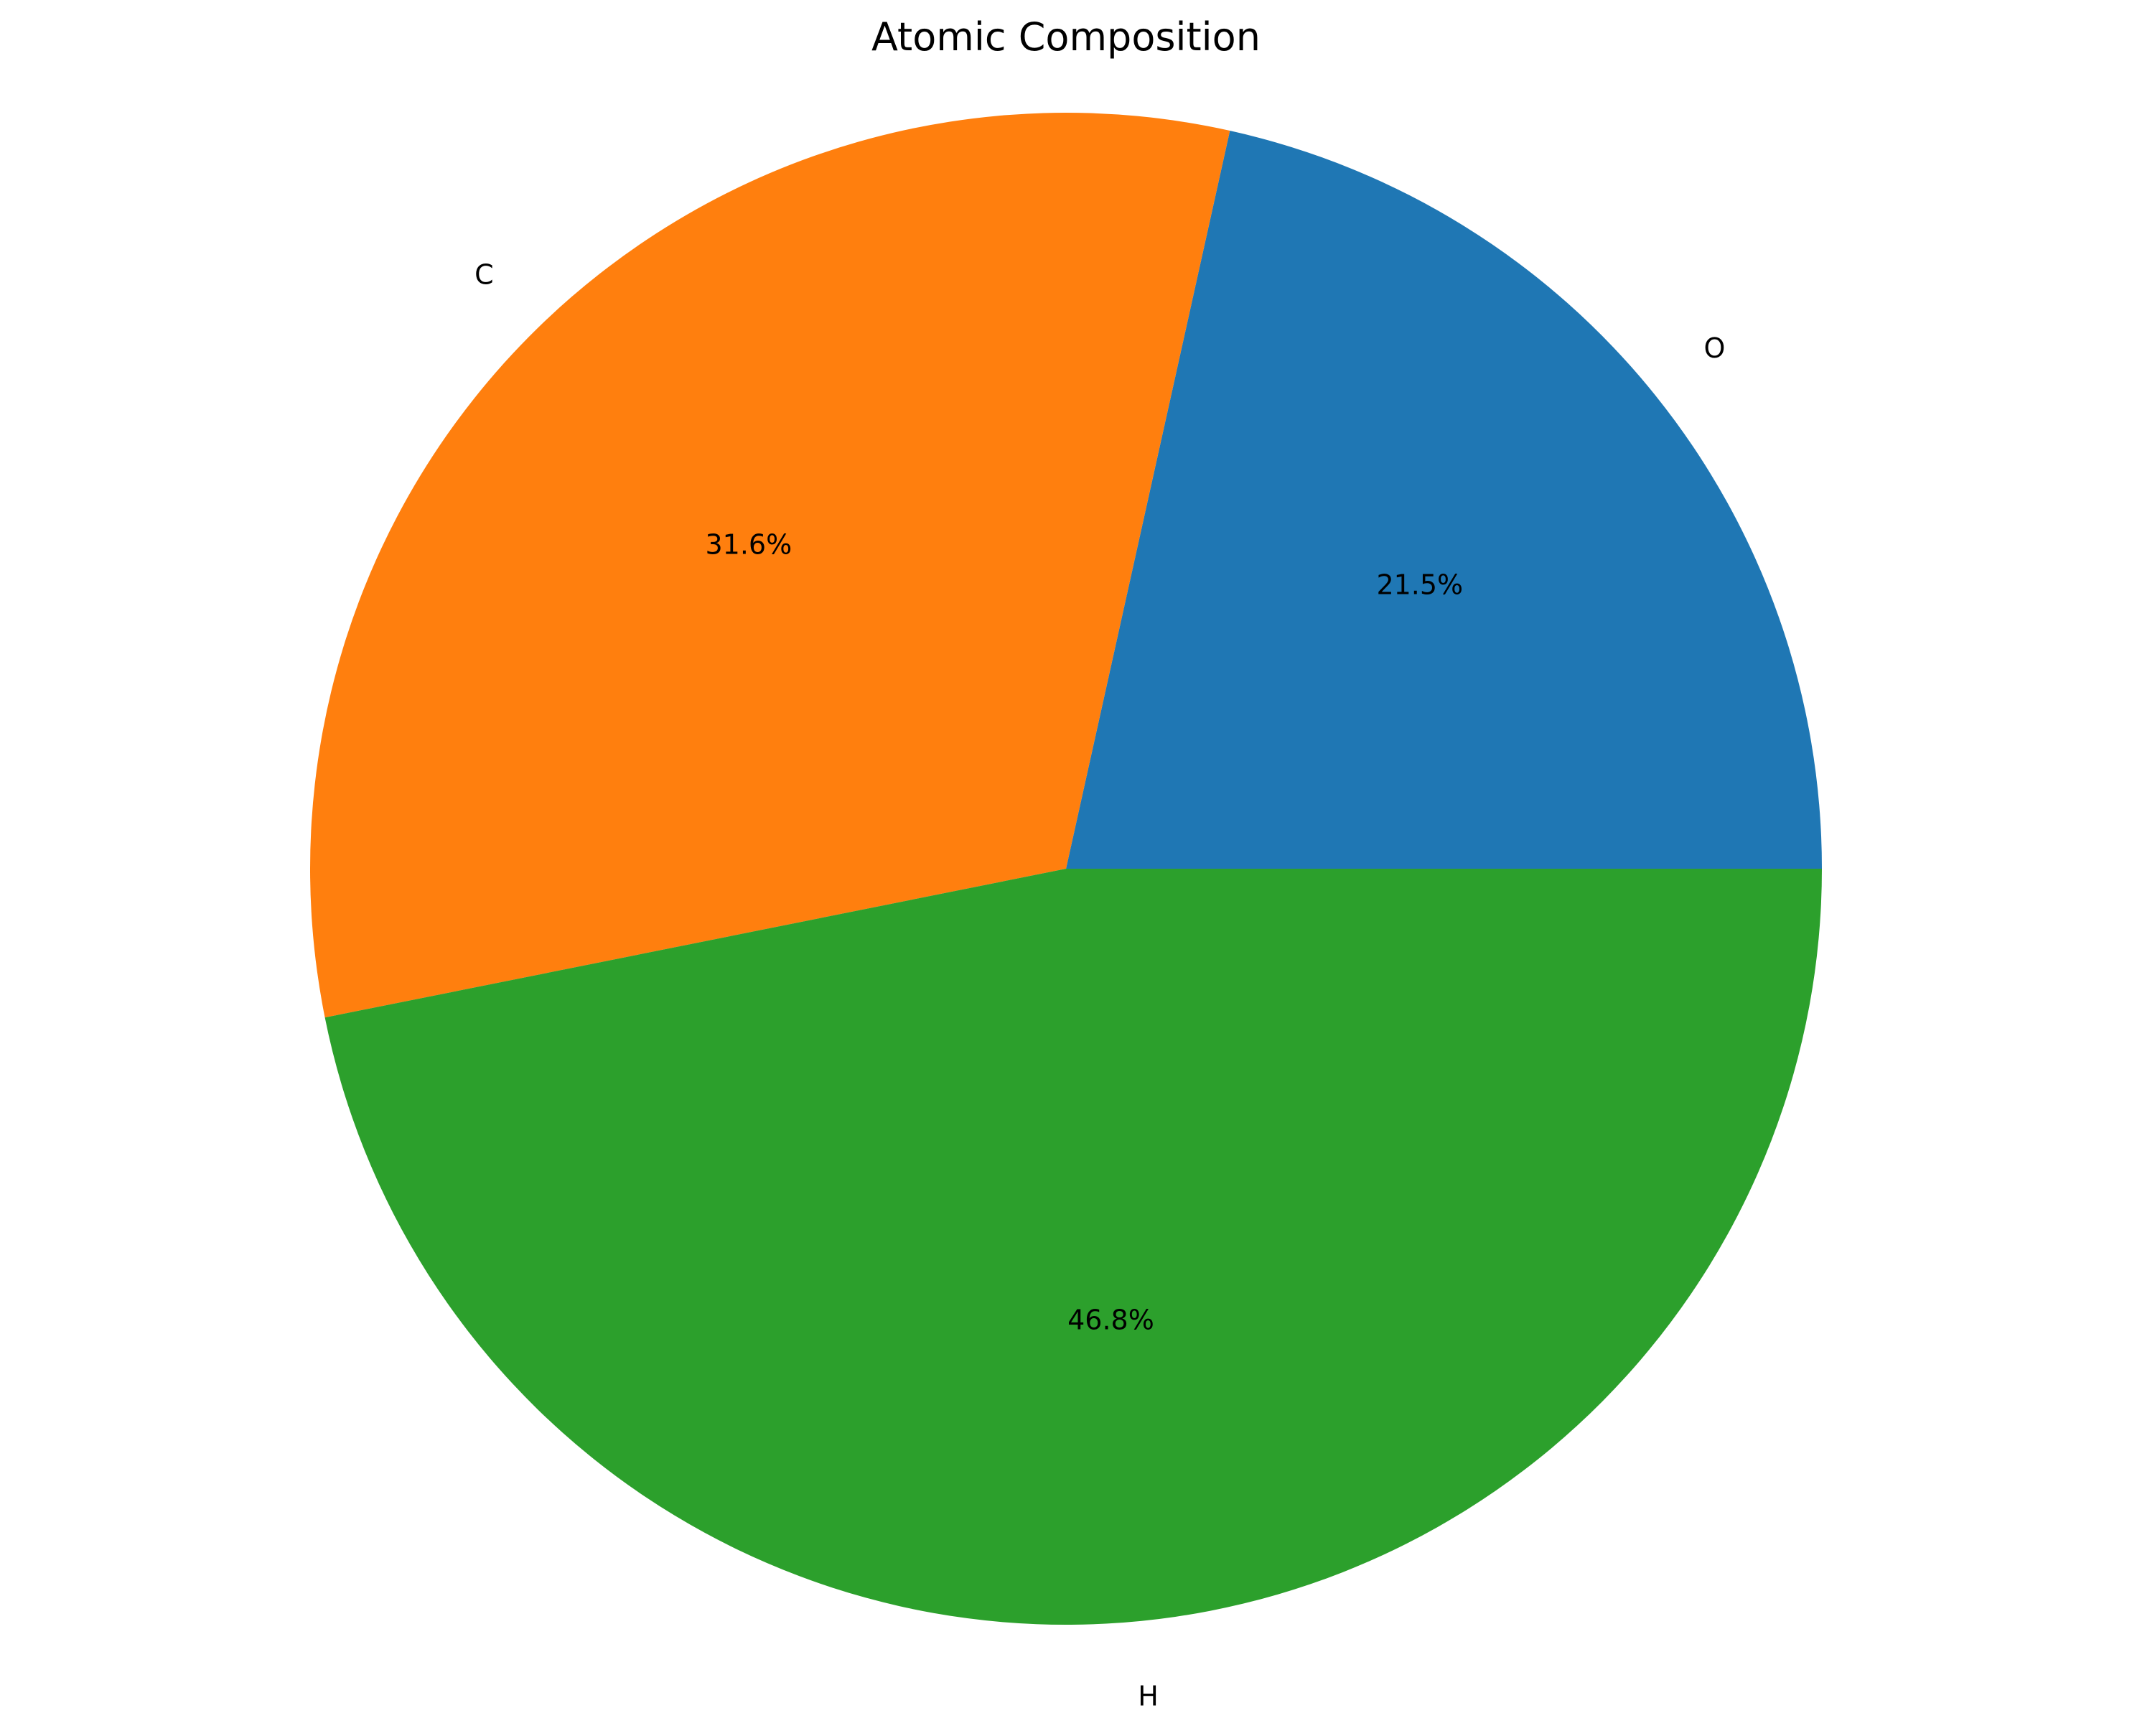  Describe the element at coordinates (1148, 1696) in the screenshot. I see `category-label-h: H` at that location.